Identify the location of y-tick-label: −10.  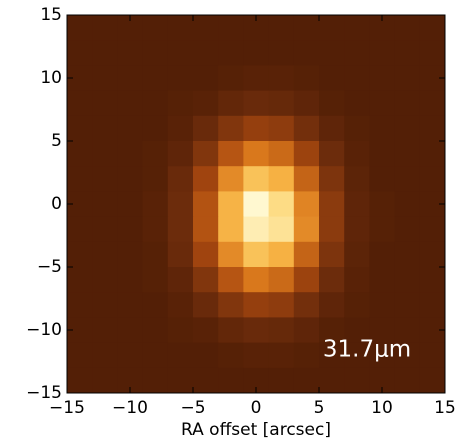
(44, 330).